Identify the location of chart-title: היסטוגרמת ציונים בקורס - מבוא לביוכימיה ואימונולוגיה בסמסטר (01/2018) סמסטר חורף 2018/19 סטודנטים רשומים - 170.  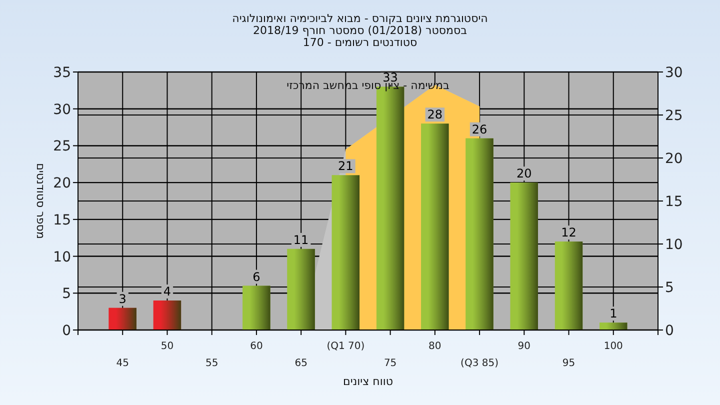
(360, 30).